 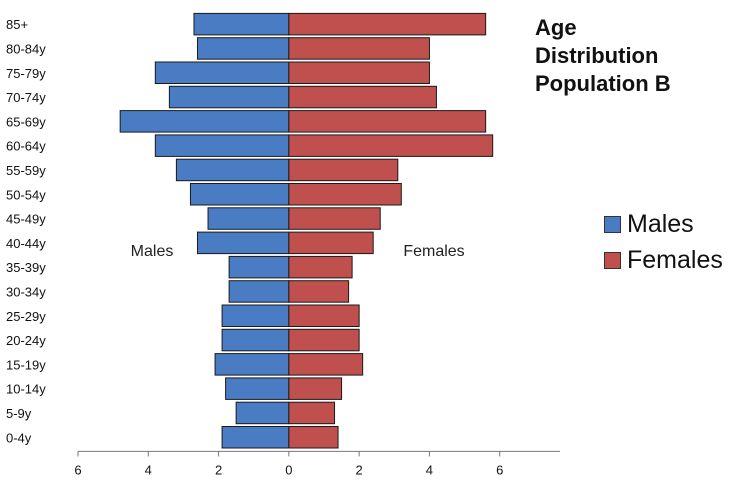 What do you see at coordinates (660, 223) in the screenshot?
I see `legend-label-males: Males` at bounding box center [660, 223].